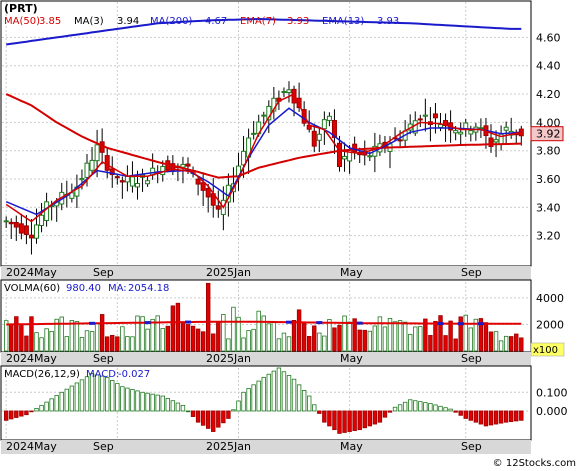 The height and width of the screenshot is (471, 580). Describe the element at coordinates (548, 134) in the screenshot. I see `last-price-label: 3.92` at that location.